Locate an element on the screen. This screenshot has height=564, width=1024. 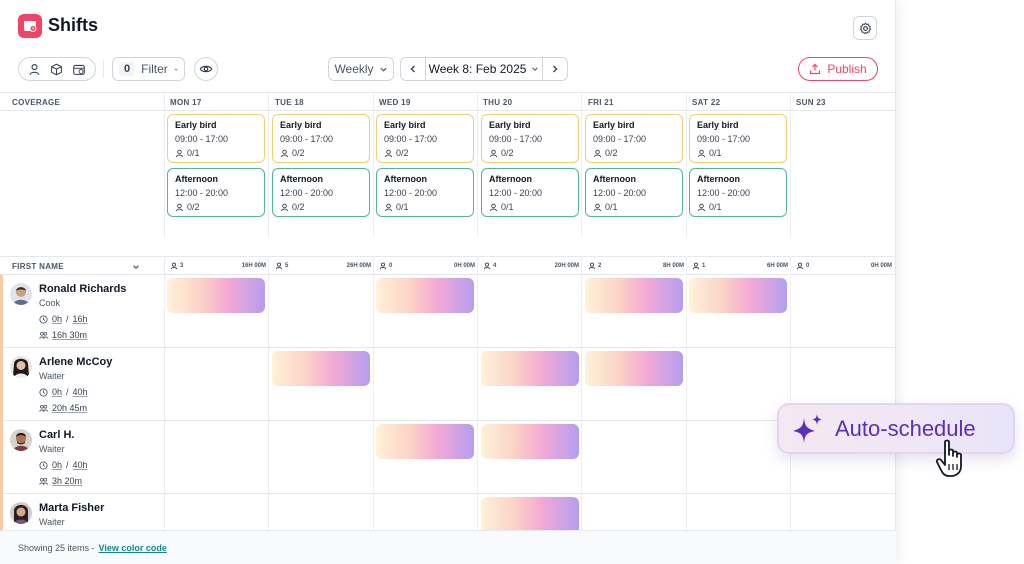
column-count: 0 is located at coordinates (808, 266).